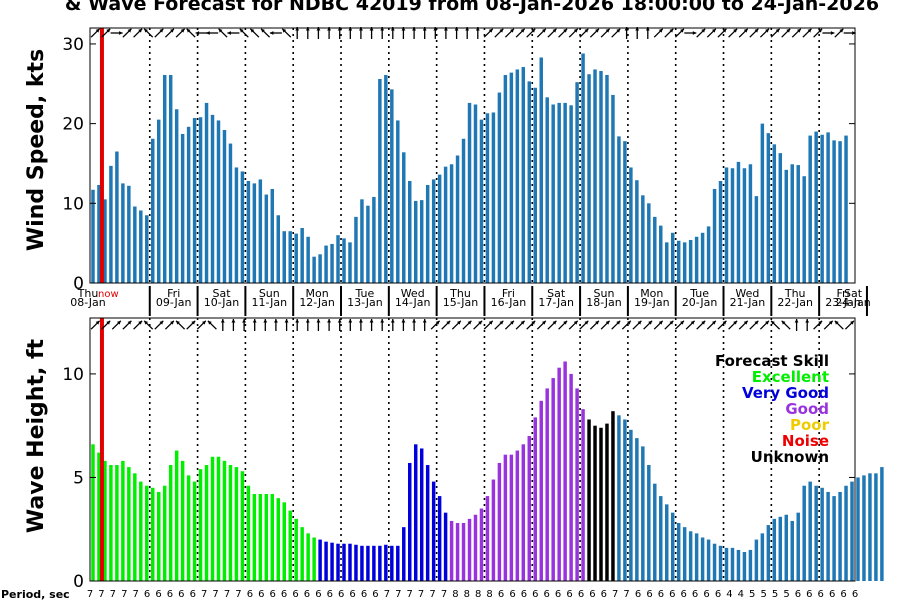 Image resolution: width=900 pixels, height=600 pixels. I want to click on legend-very-good: Very Good, so click(785, 393).